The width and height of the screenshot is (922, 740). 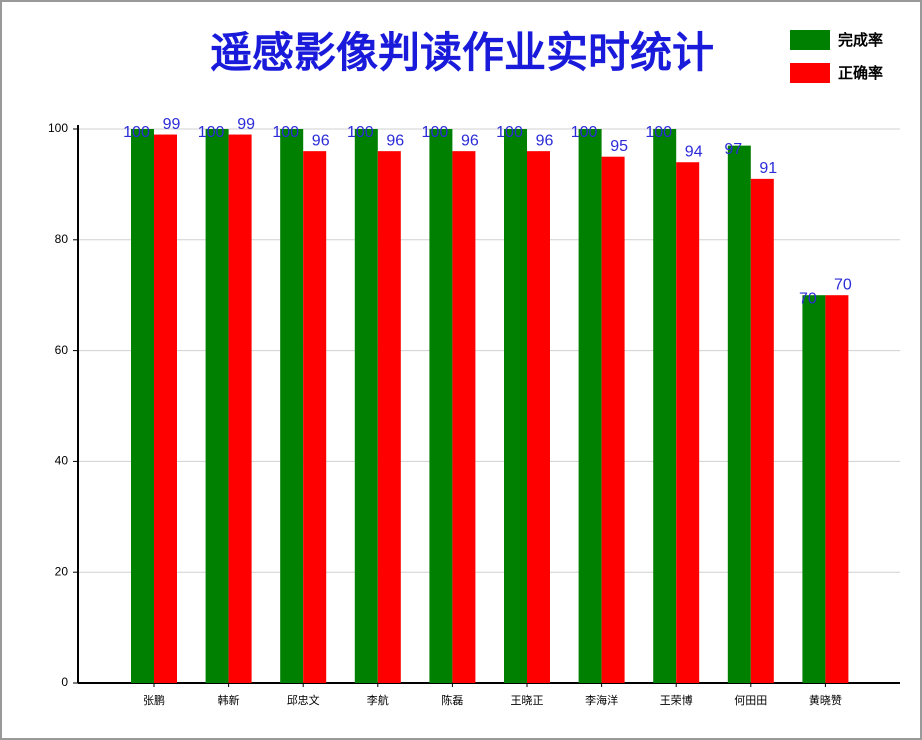 What do you see at coordinates (64, 682) in the screenshot?
I see `y-tick-label: 0` at bounding box center [64, 682].